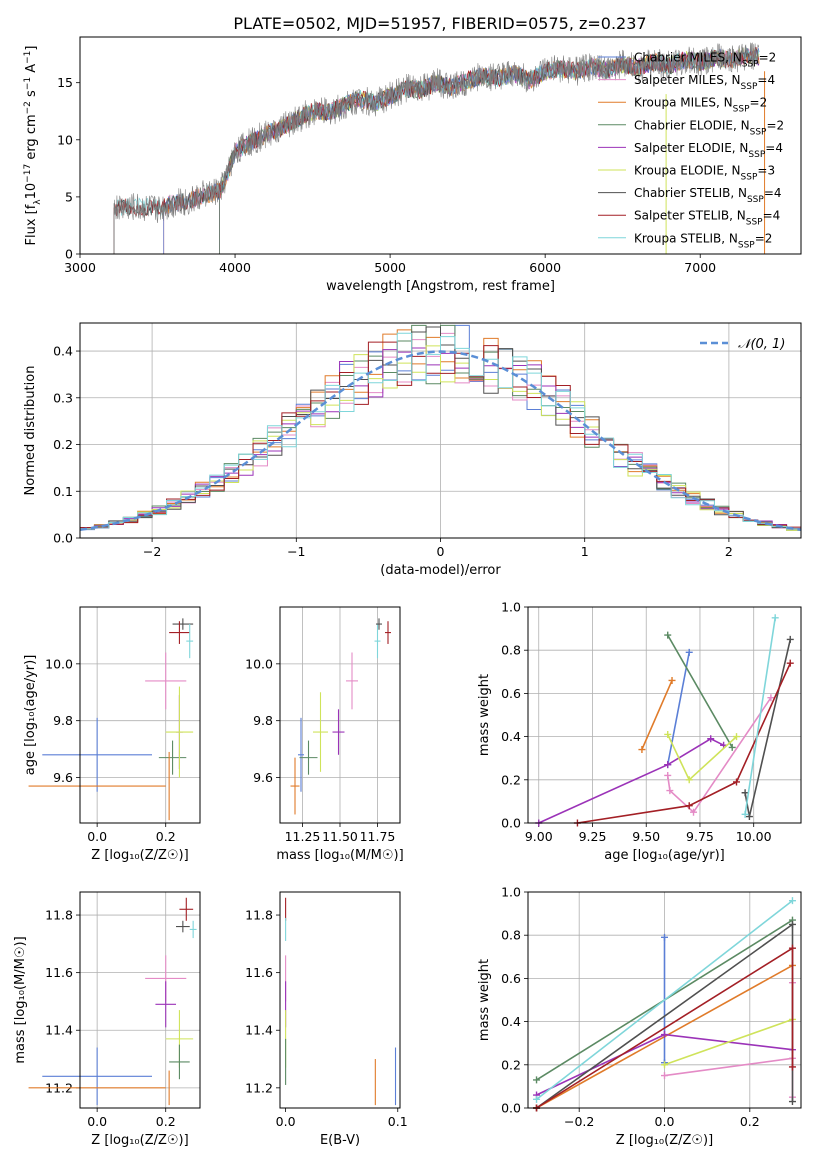 The image size is (819, 1170). I want to click on legend-label: Kroupa STELIB, NSSP=2, so click(703, 240).